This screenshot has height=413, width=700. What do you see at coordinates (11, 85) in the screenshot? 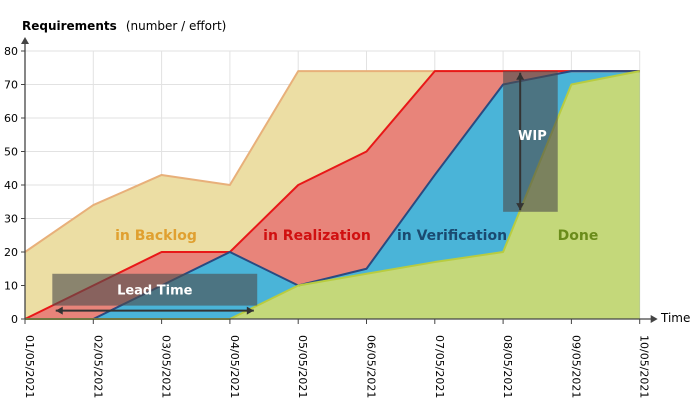
I see `y-tick-label: 70` at bounding box center [11, 85].